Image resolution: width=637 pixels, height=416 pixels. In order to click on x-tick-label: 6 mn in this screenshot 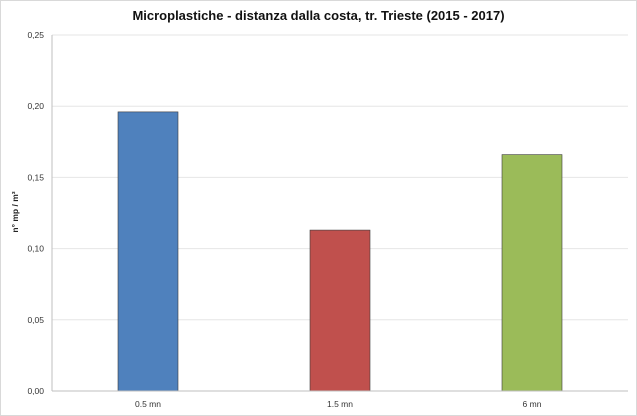, I will do `click(532, 404)`.